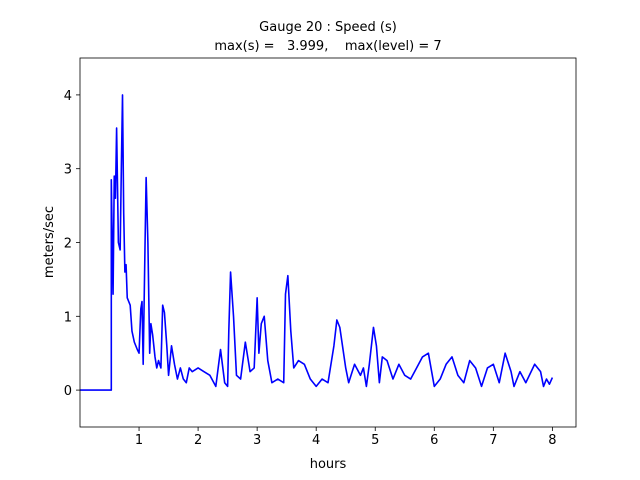 This screenshot has height=480, width=640. Describe the element at coordinates (68, 96) in the screenshot. I see `y-tick-label: 4` at that location.